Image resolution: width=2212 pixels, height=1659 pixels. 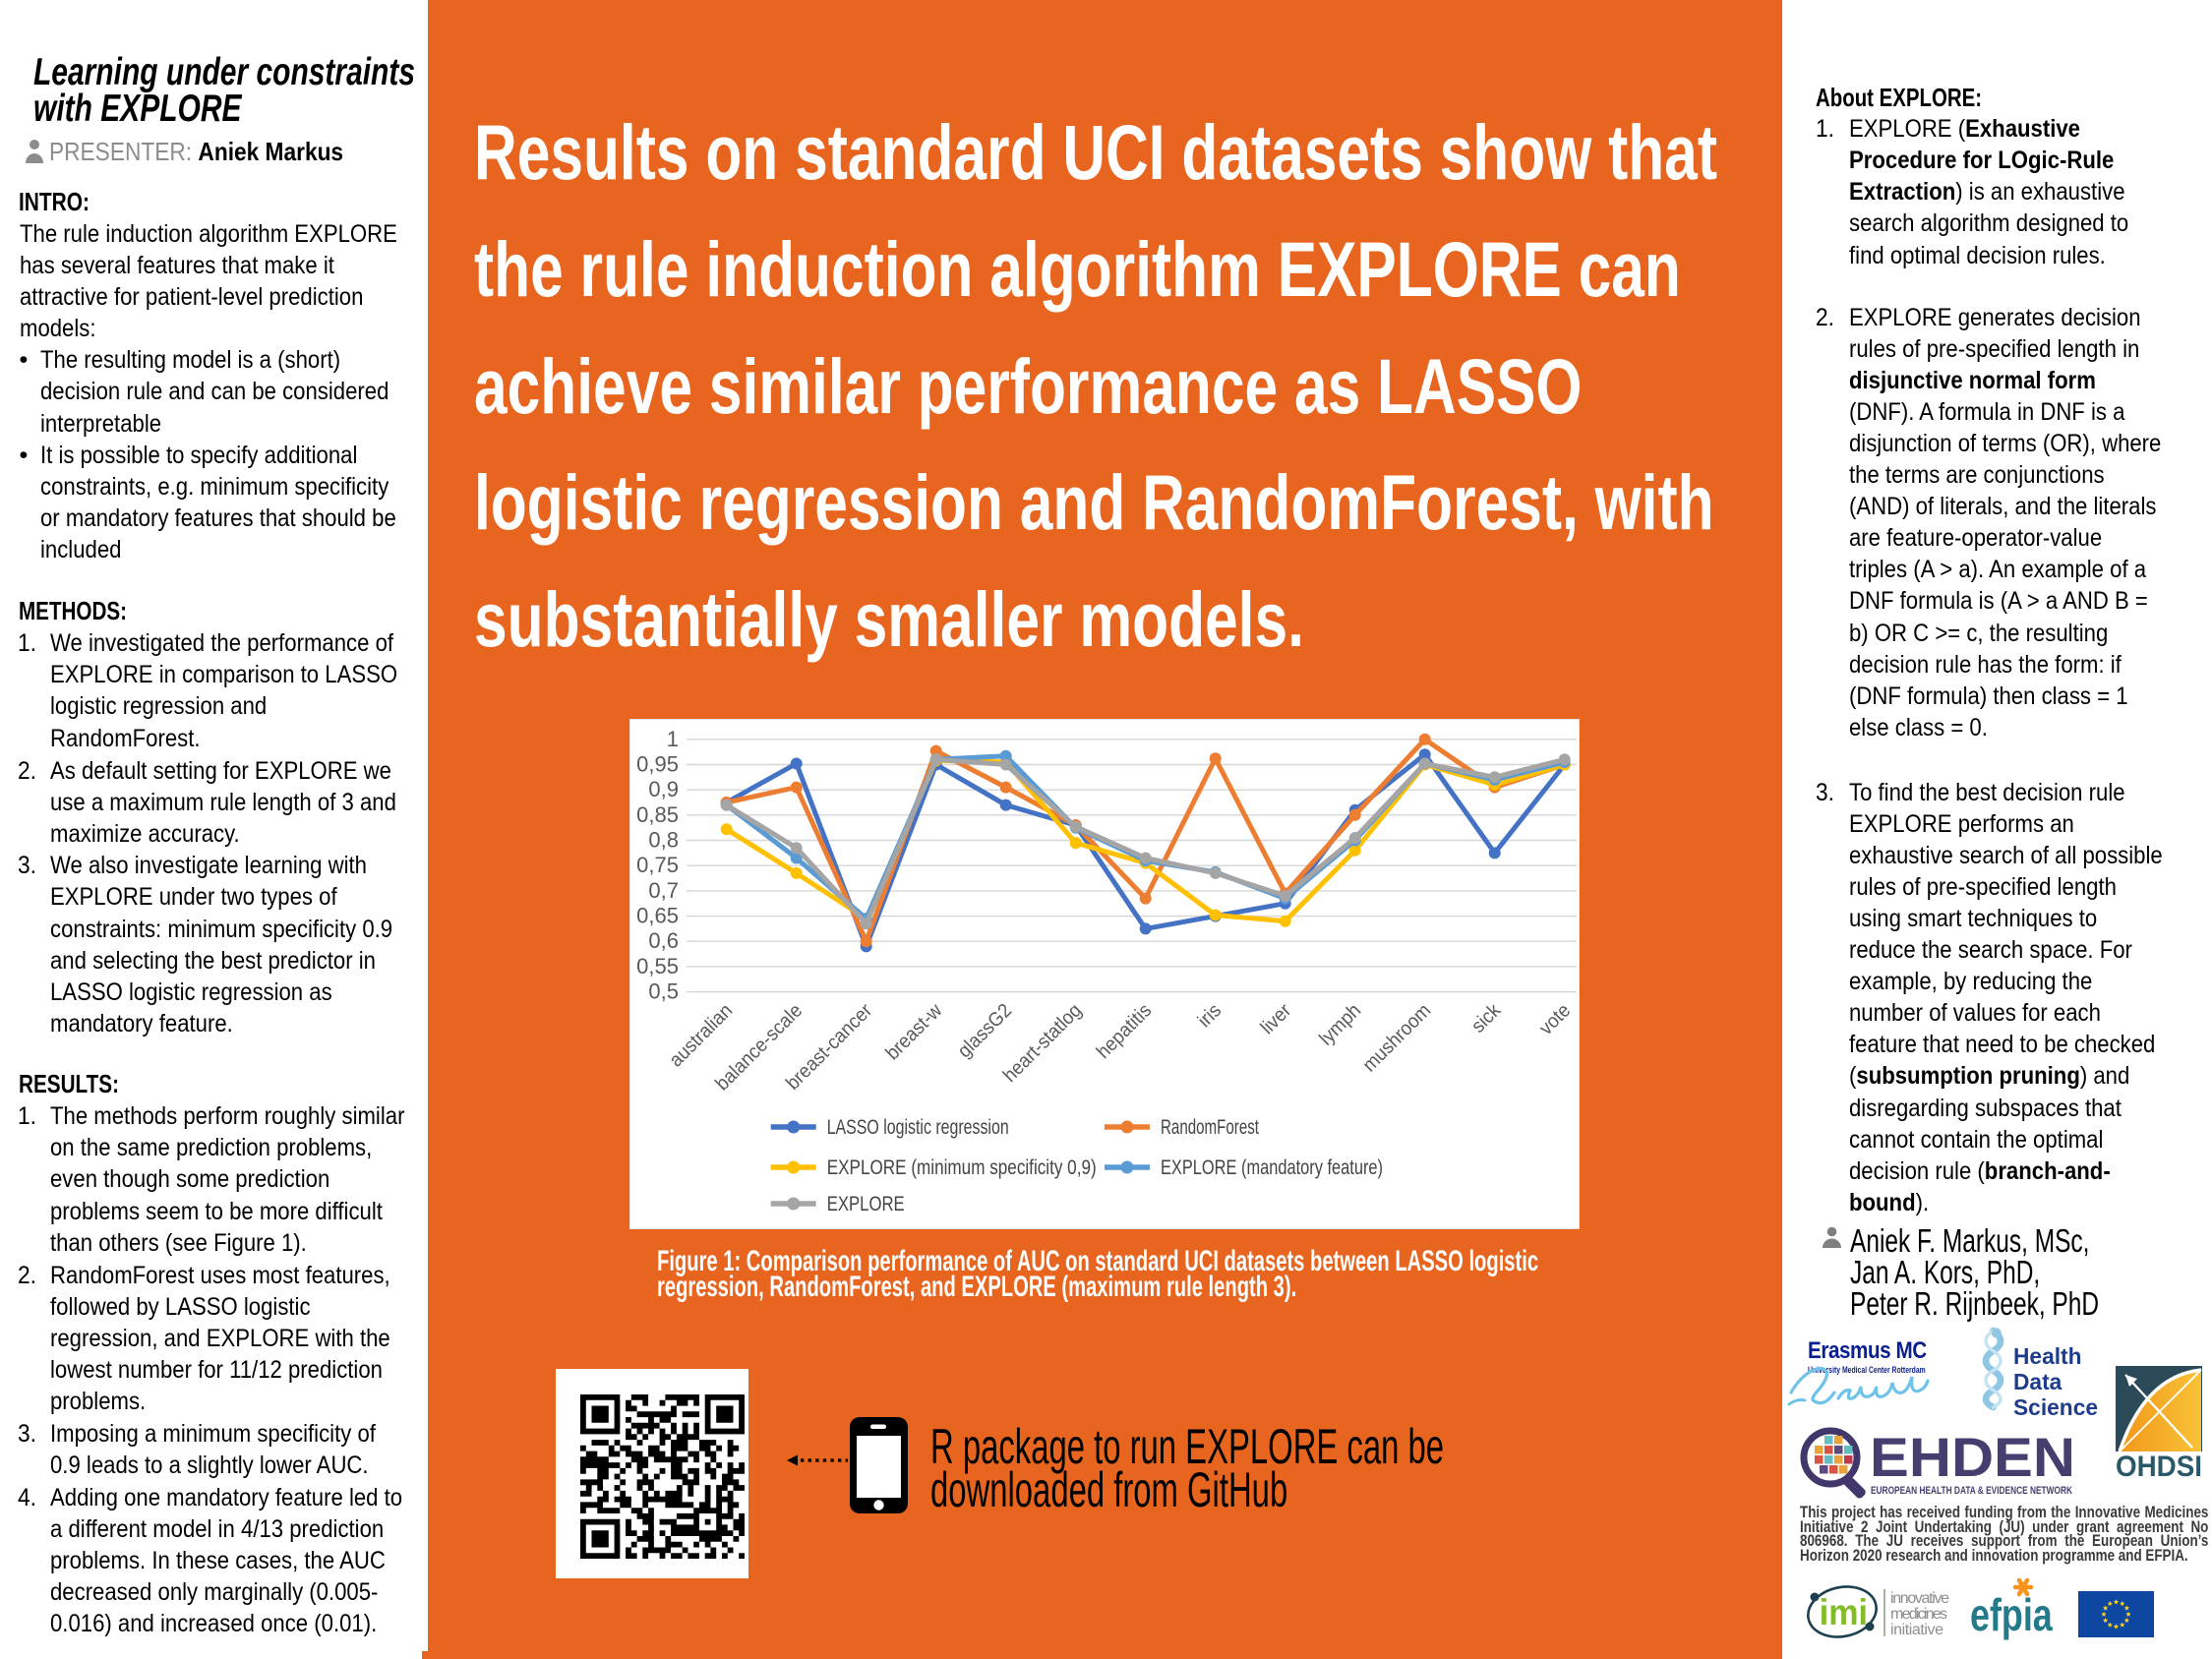 What do you see at coordinates (962, 1167) in the screenshot?
I see `svg-text:EXPLORE (minimum specificity 0: EXPLORE (minimum specificity 0,9)` at bounding box center [962, 1167].